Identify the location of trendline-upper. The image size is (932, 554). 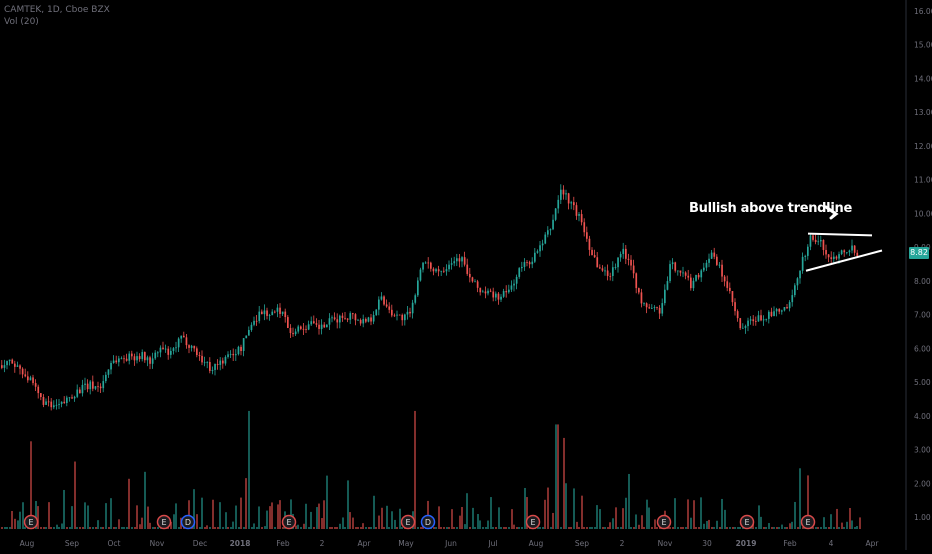
(840, 234).